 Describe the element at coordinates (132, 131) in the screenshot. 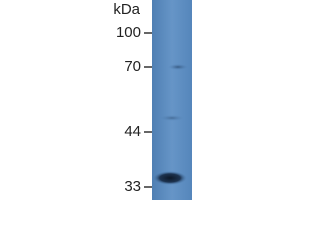

I see `marker-label: 44` at that location.